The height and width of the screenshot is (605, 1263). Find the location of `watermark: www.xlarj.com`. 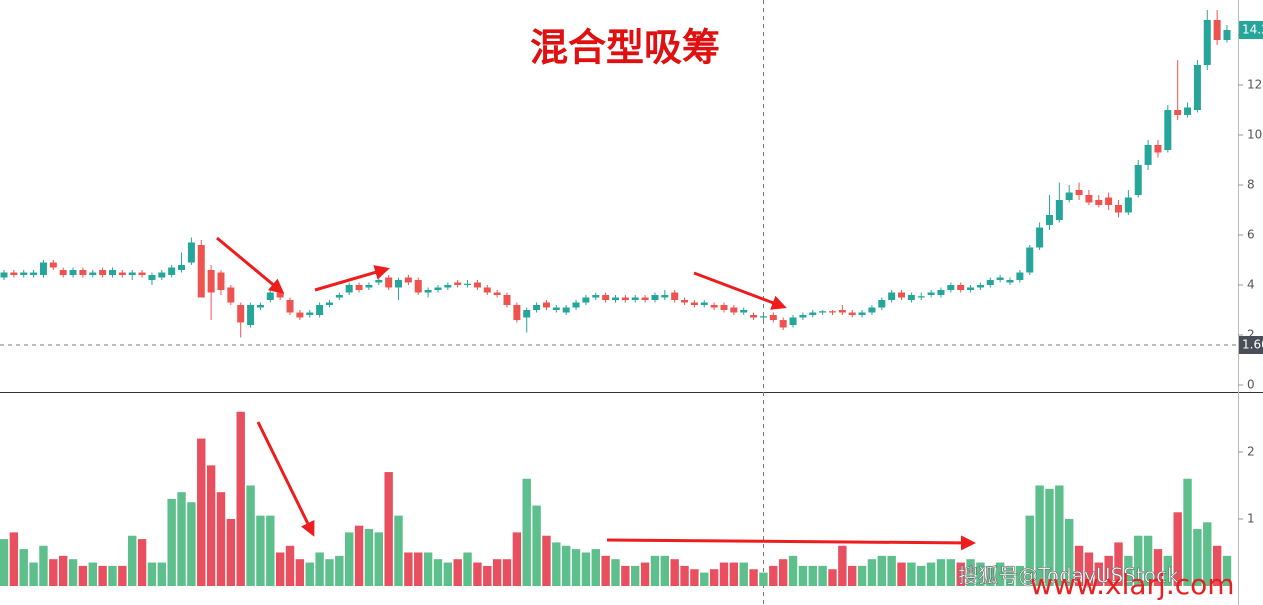

watermark: www.xlarj.com is located at coordinates (1132, 584).